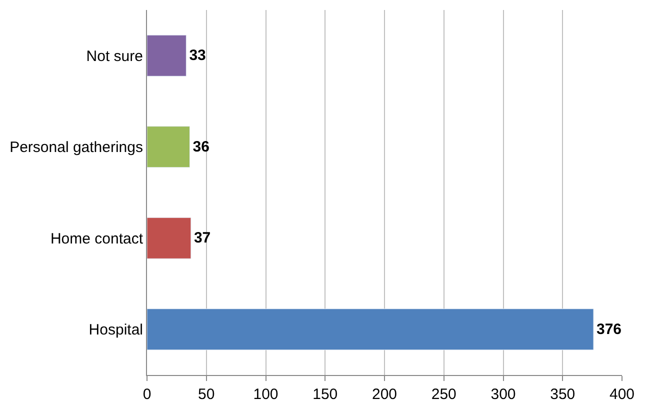  What do you see at coordinates (197, 55) in the screenshot?
I see `data-label: 33` at bounding box center [197, 55].